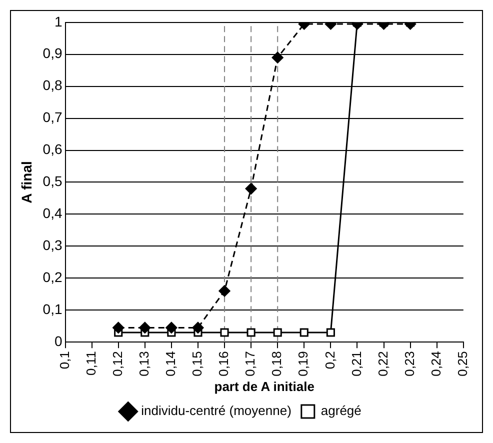  What do you see at coordinates (52, 53) in the screenshot?
I see `y-tick-label: 0,9` at bounding box center [52, 53].